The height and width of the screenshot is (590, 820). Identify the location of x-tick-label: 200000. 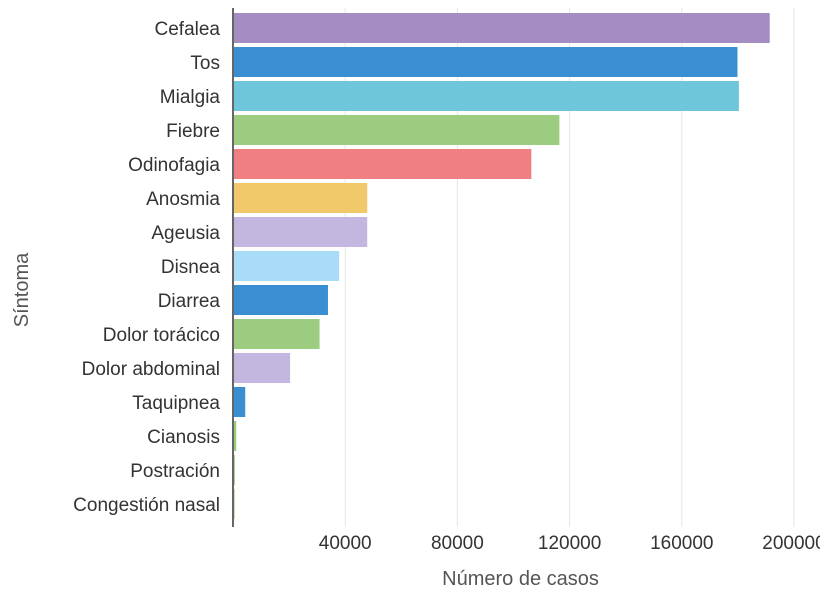
(791, 543).